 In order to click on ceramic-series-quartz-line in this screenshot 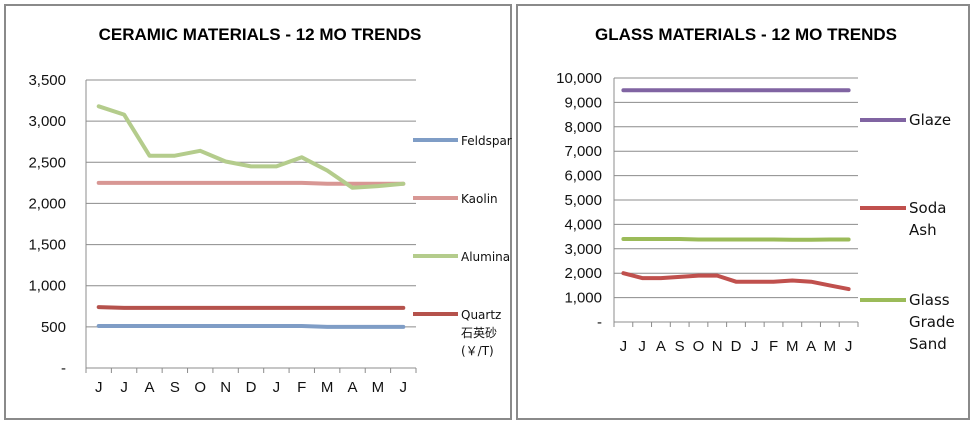, I will do `click(251, 307)`.